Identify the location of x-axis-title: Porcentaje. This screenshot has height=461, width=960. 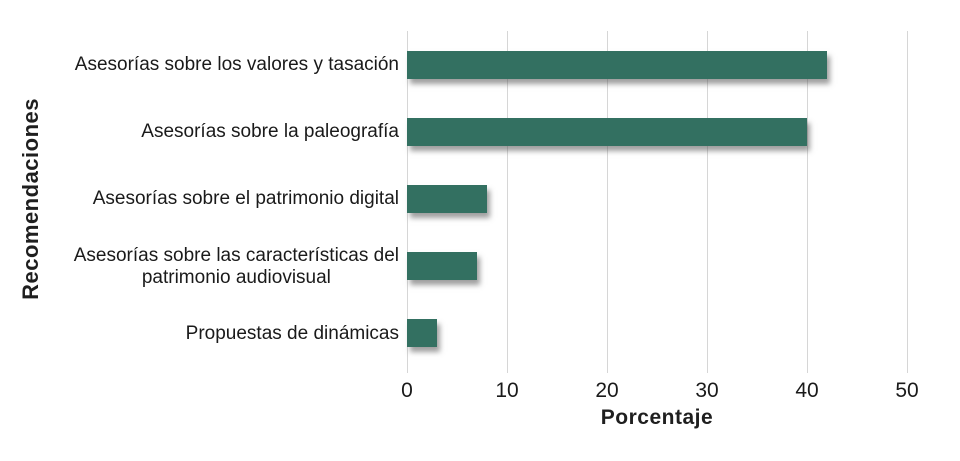
(657, 417).